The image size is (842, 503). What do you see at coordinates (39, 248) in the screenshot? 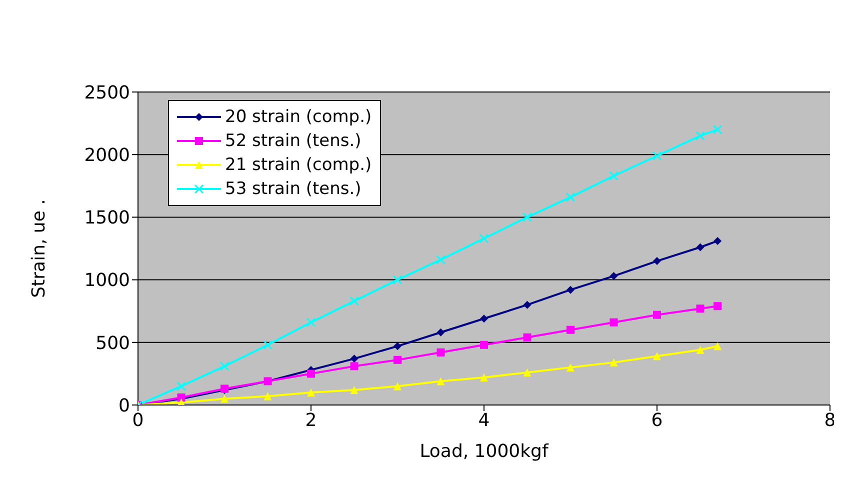
I see `y-axis-title: Strain, ue .` at bounding box center [39, 248].